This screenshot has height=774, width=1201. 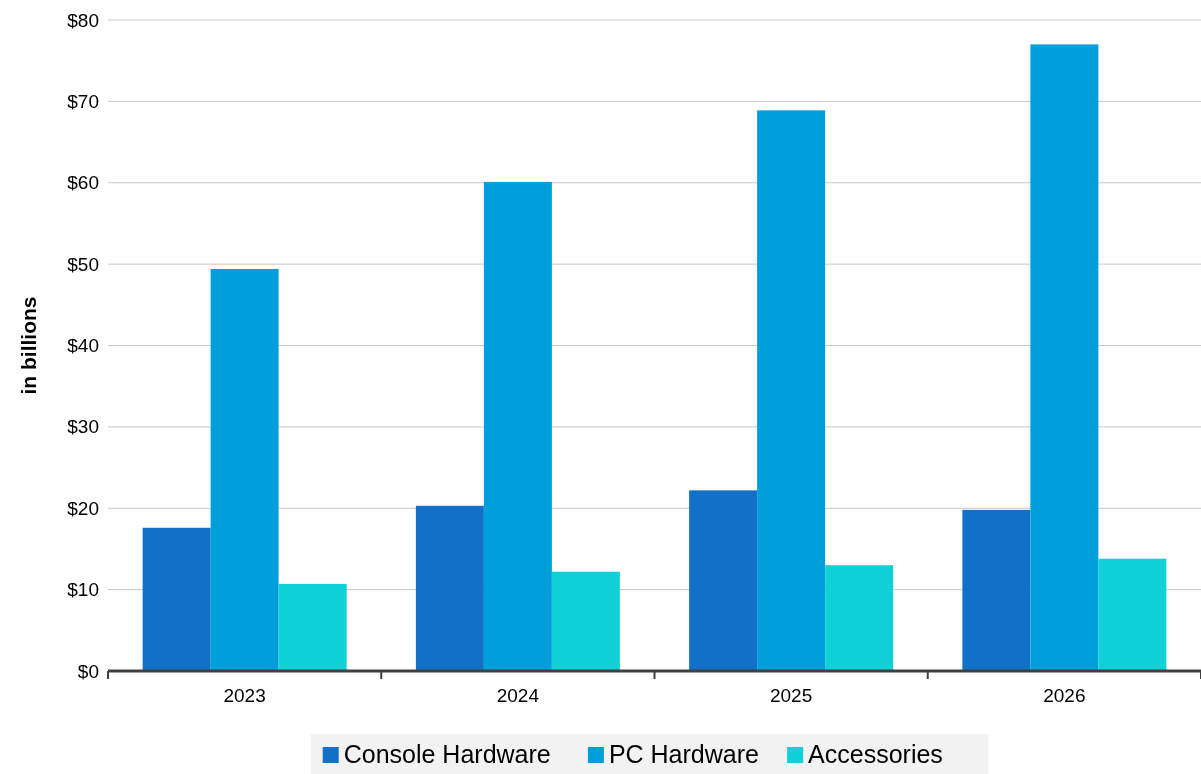 What do you see at coordinates (28, 345) in the screenshot?
I see `y-axis-title: in billions` at bounding box center [28, 345].